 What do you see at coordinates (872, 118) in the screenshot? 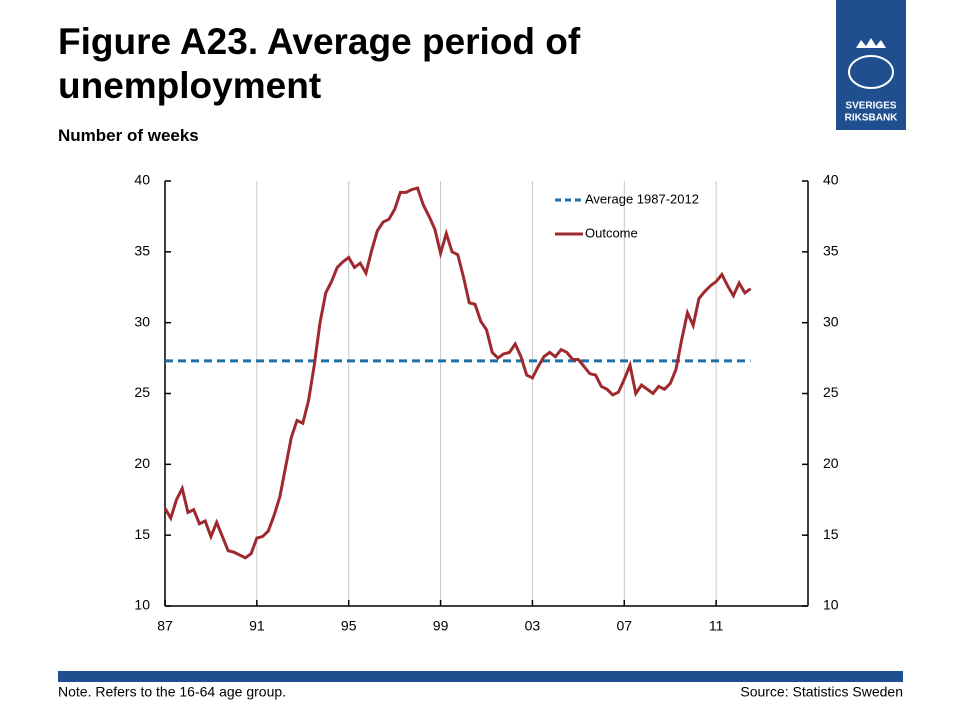
I see `logo-text: RIKSBANK` at bounding box center [872, 118].